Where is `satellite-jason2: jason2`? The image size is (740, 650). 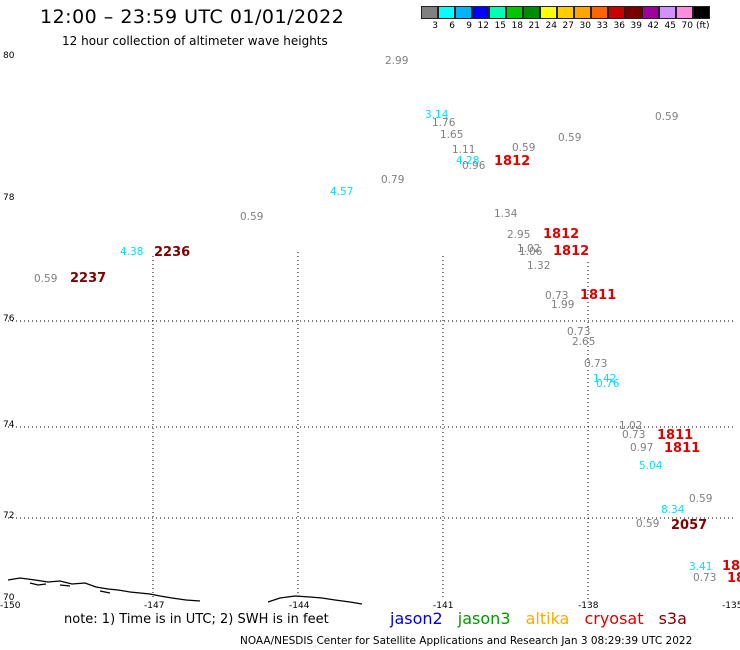
satellite-jason2: jason2 is located at coordinates (416, 618).